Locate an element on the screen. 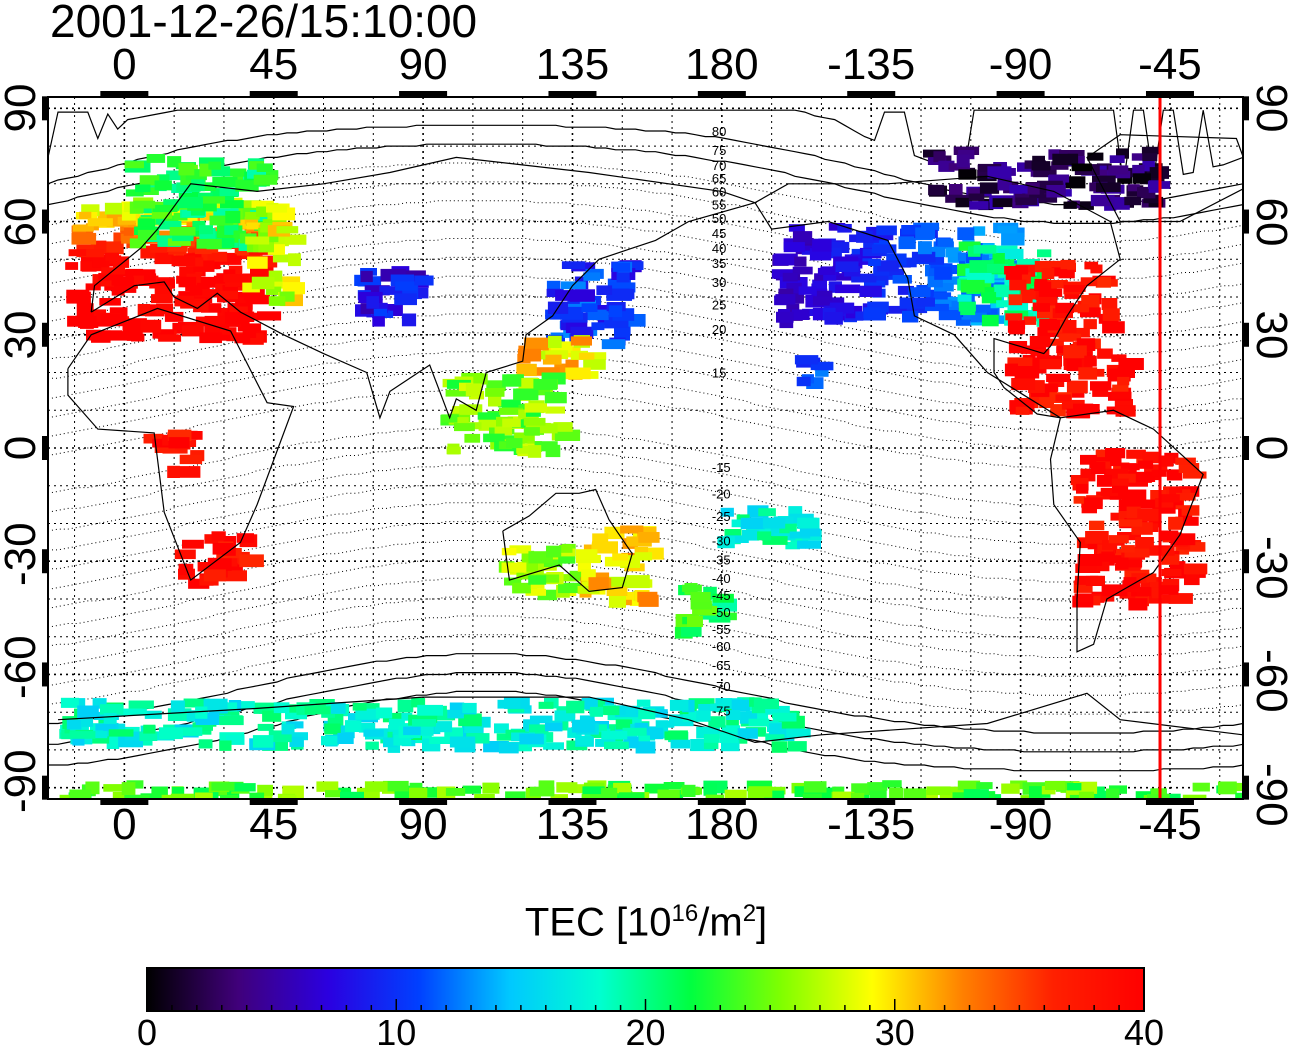 Image resolution: width=1292 pixels, height=1057 pixels. maglat-contour is located at coordinates (645, 315).